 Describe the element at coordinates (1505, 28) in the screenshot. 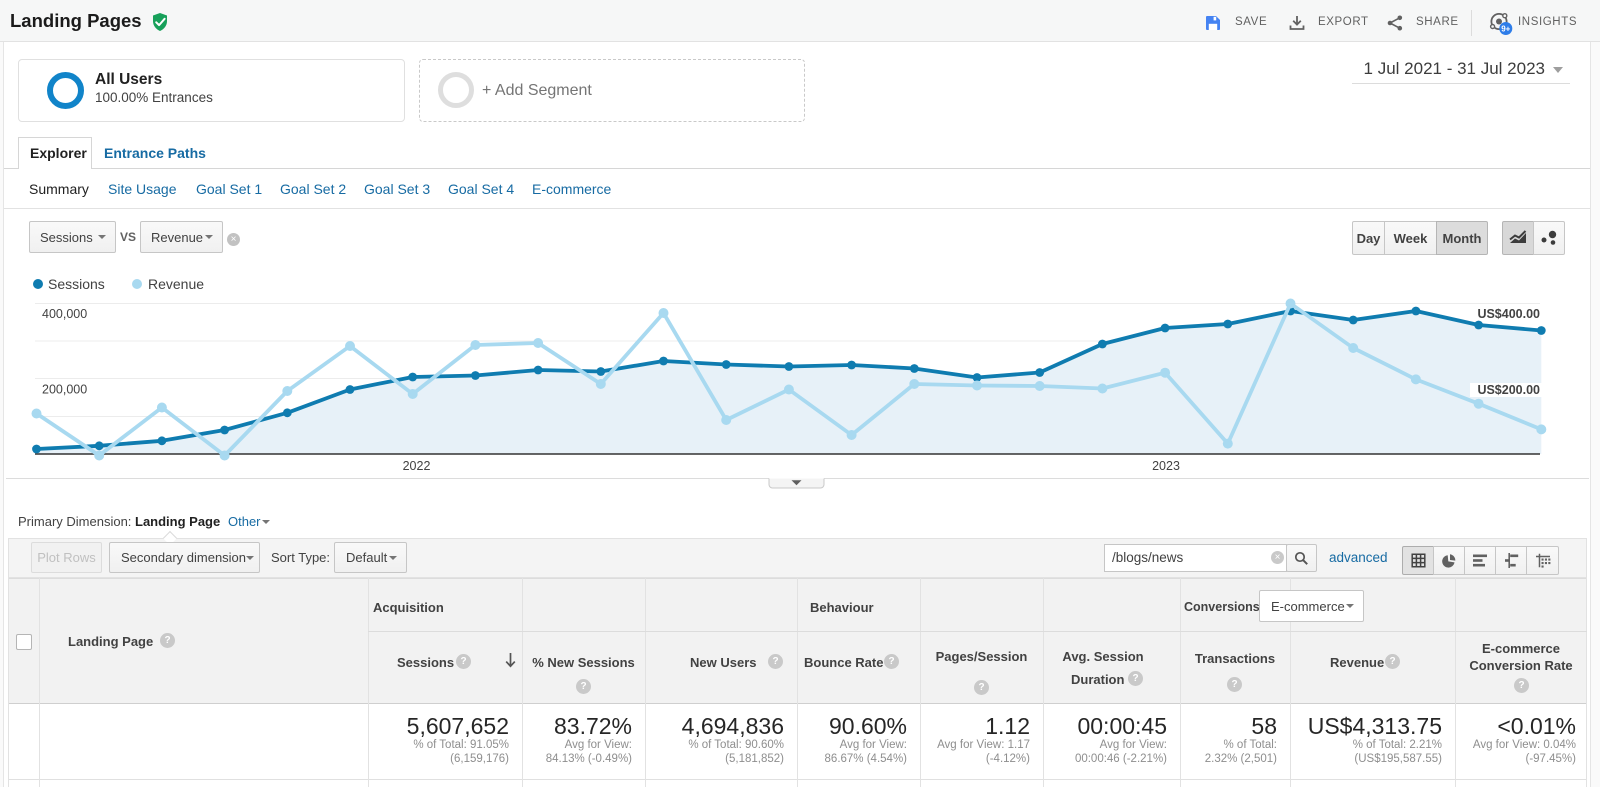

I see `svg-text: 9+` at that location.